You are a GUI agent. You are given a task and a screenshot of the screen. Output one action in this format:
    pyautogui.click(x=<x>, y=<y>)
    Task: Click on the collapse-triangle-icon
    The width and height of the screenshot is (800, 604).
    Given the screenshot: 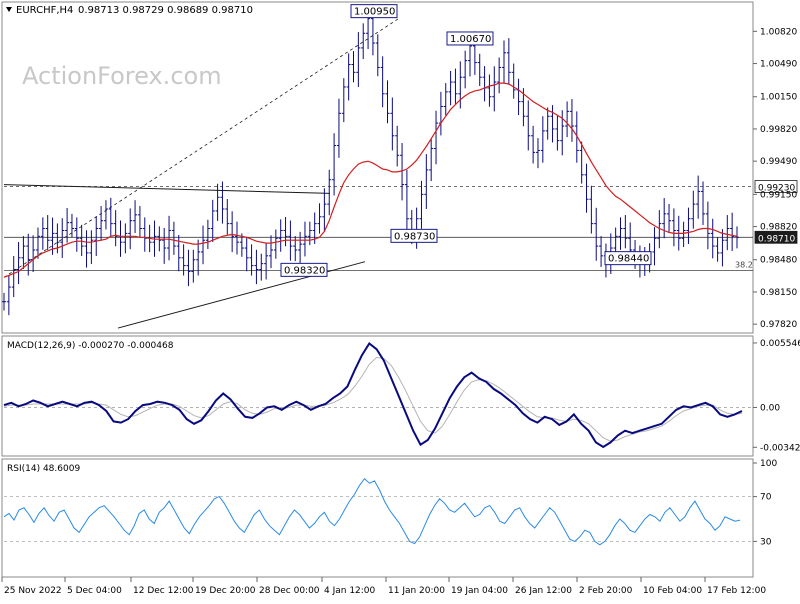 What is the action you would take?
    pyautogui.click(x=9, y=9)
    